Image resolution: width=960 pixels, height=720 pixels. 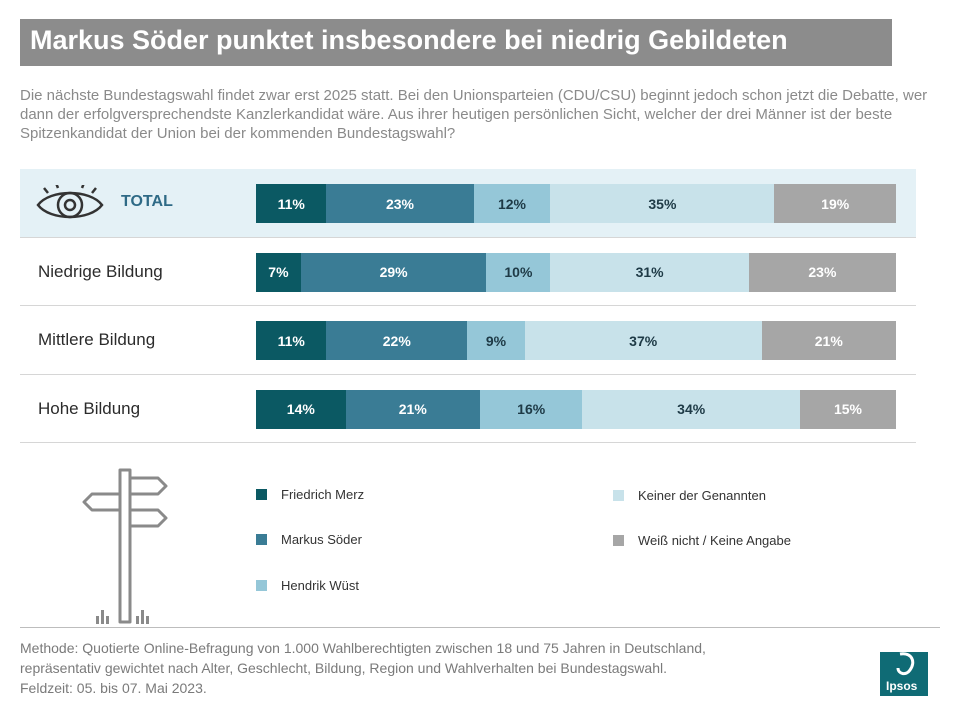 I want to click on category-label: Hohe Bildung, so click(x=89, y=408).